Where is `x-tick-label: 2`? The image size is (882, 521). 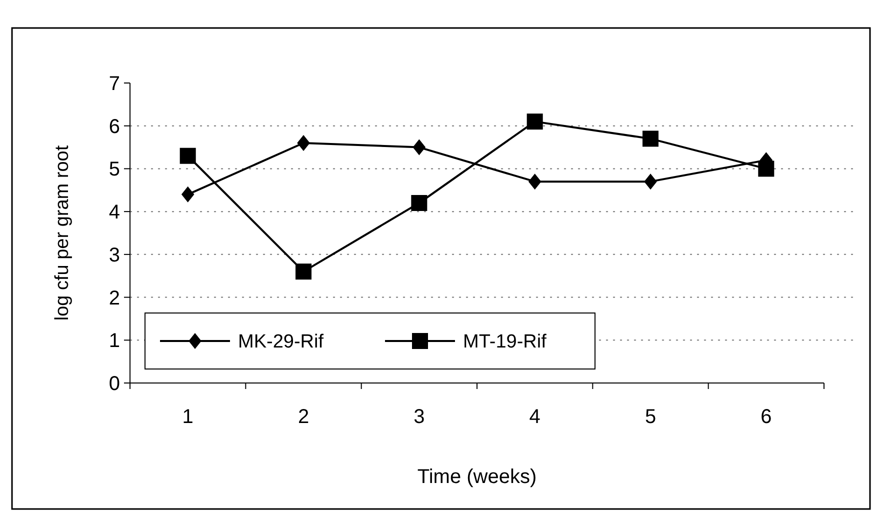
x-tick-label: 2 is located at coordinates (304, 417).